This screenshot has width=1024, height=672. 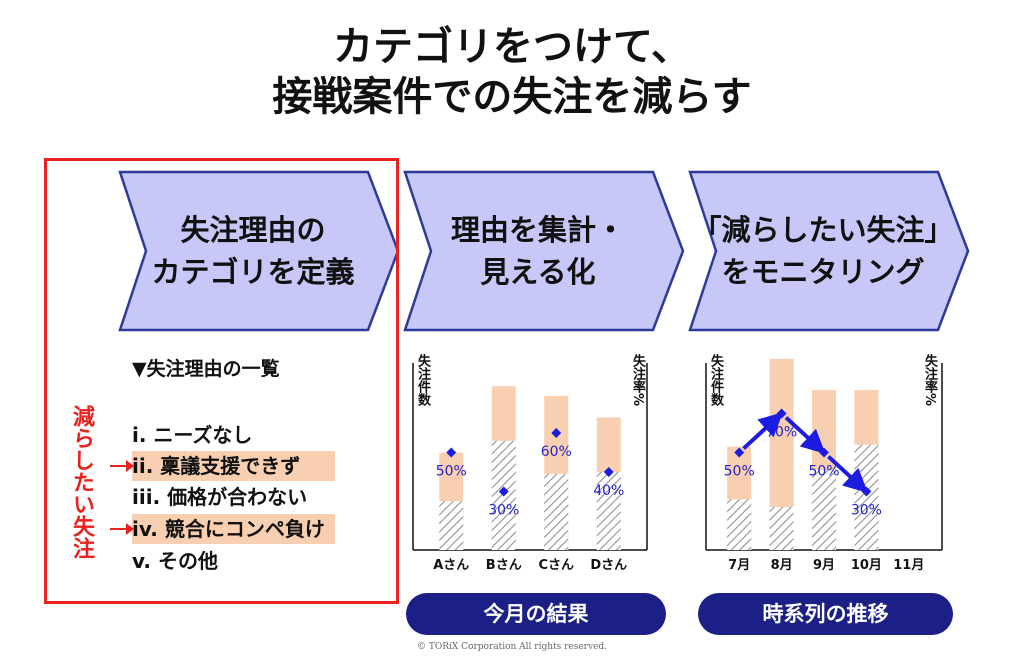 I want to click on chart2-rate-label: 30%, so click(x=866, y=511).